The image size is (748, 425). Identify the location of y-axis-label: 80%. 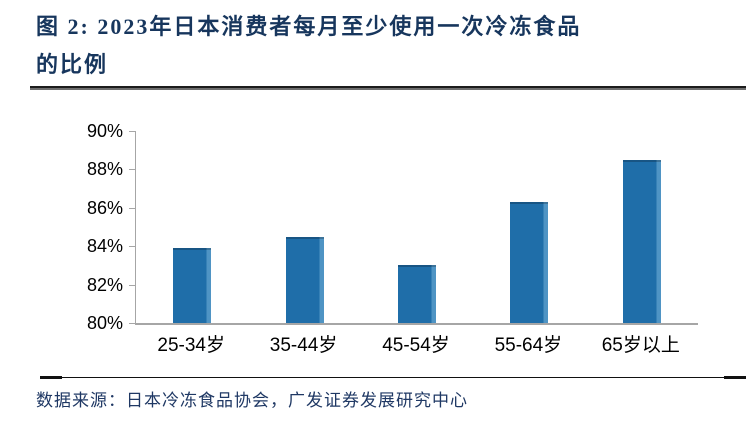
(104, 323).